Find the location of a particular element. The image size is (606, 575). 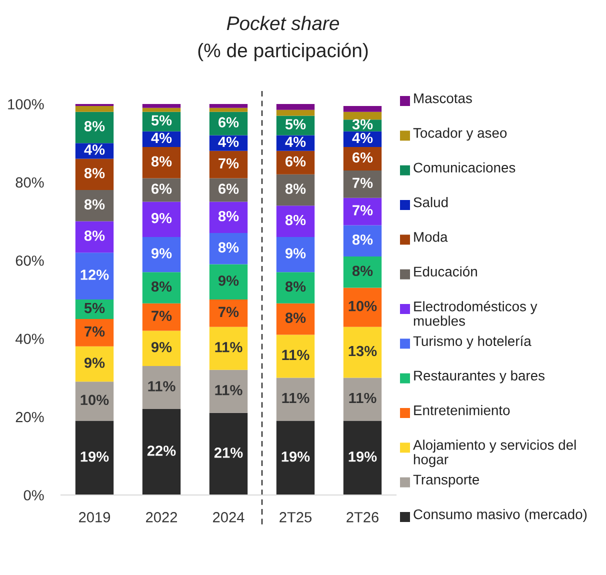

data-label: 5% is located at coordinates (161, 120).